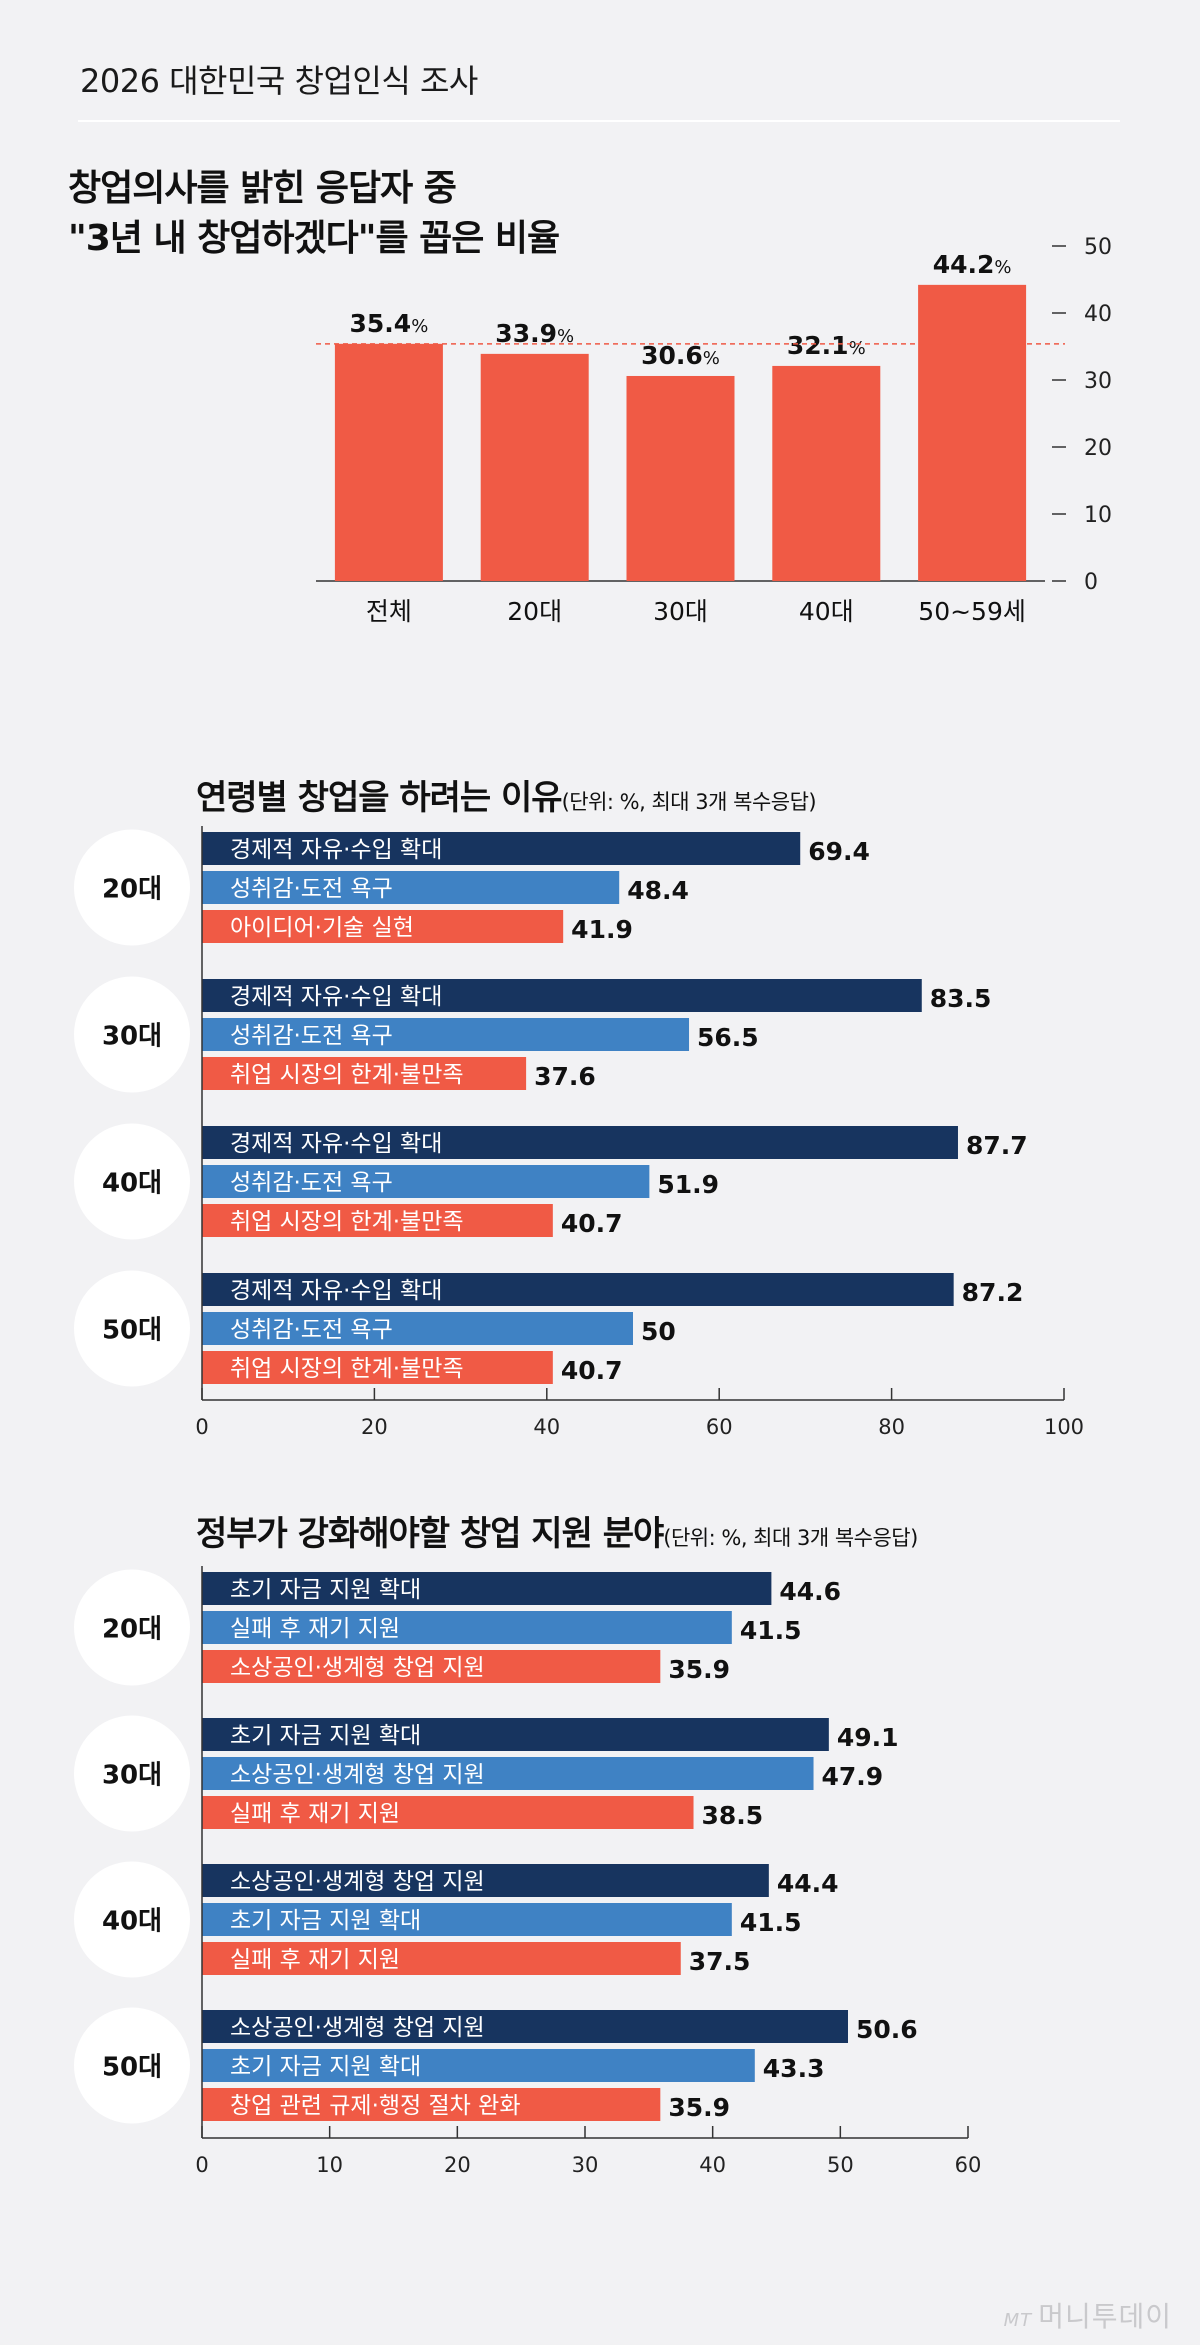 This screenshot has height=2345, width=1200. I want to click on chart2-unit-note: (단위: %, 최대 3개 복수응답), so click(689, 802).